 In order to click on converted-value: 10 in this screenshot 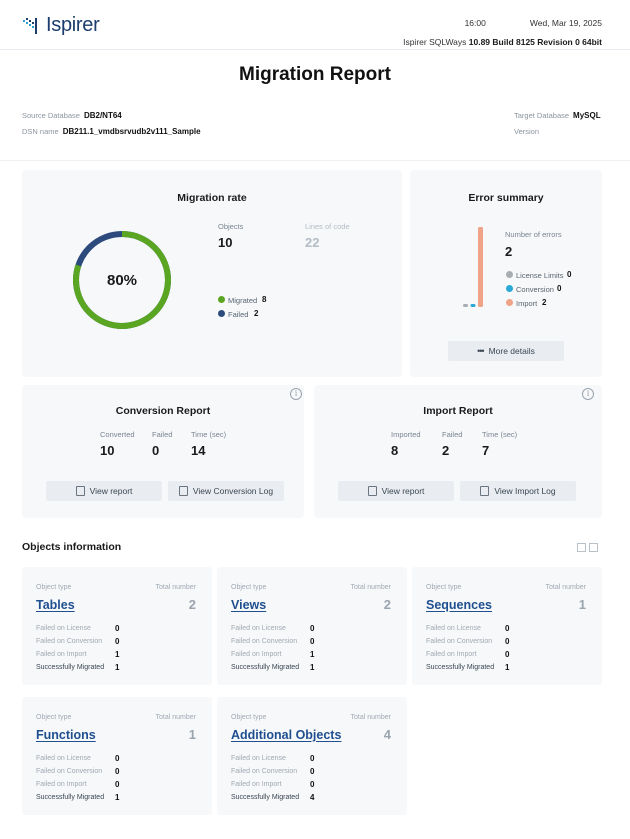, I will do `click(107, 450)`.